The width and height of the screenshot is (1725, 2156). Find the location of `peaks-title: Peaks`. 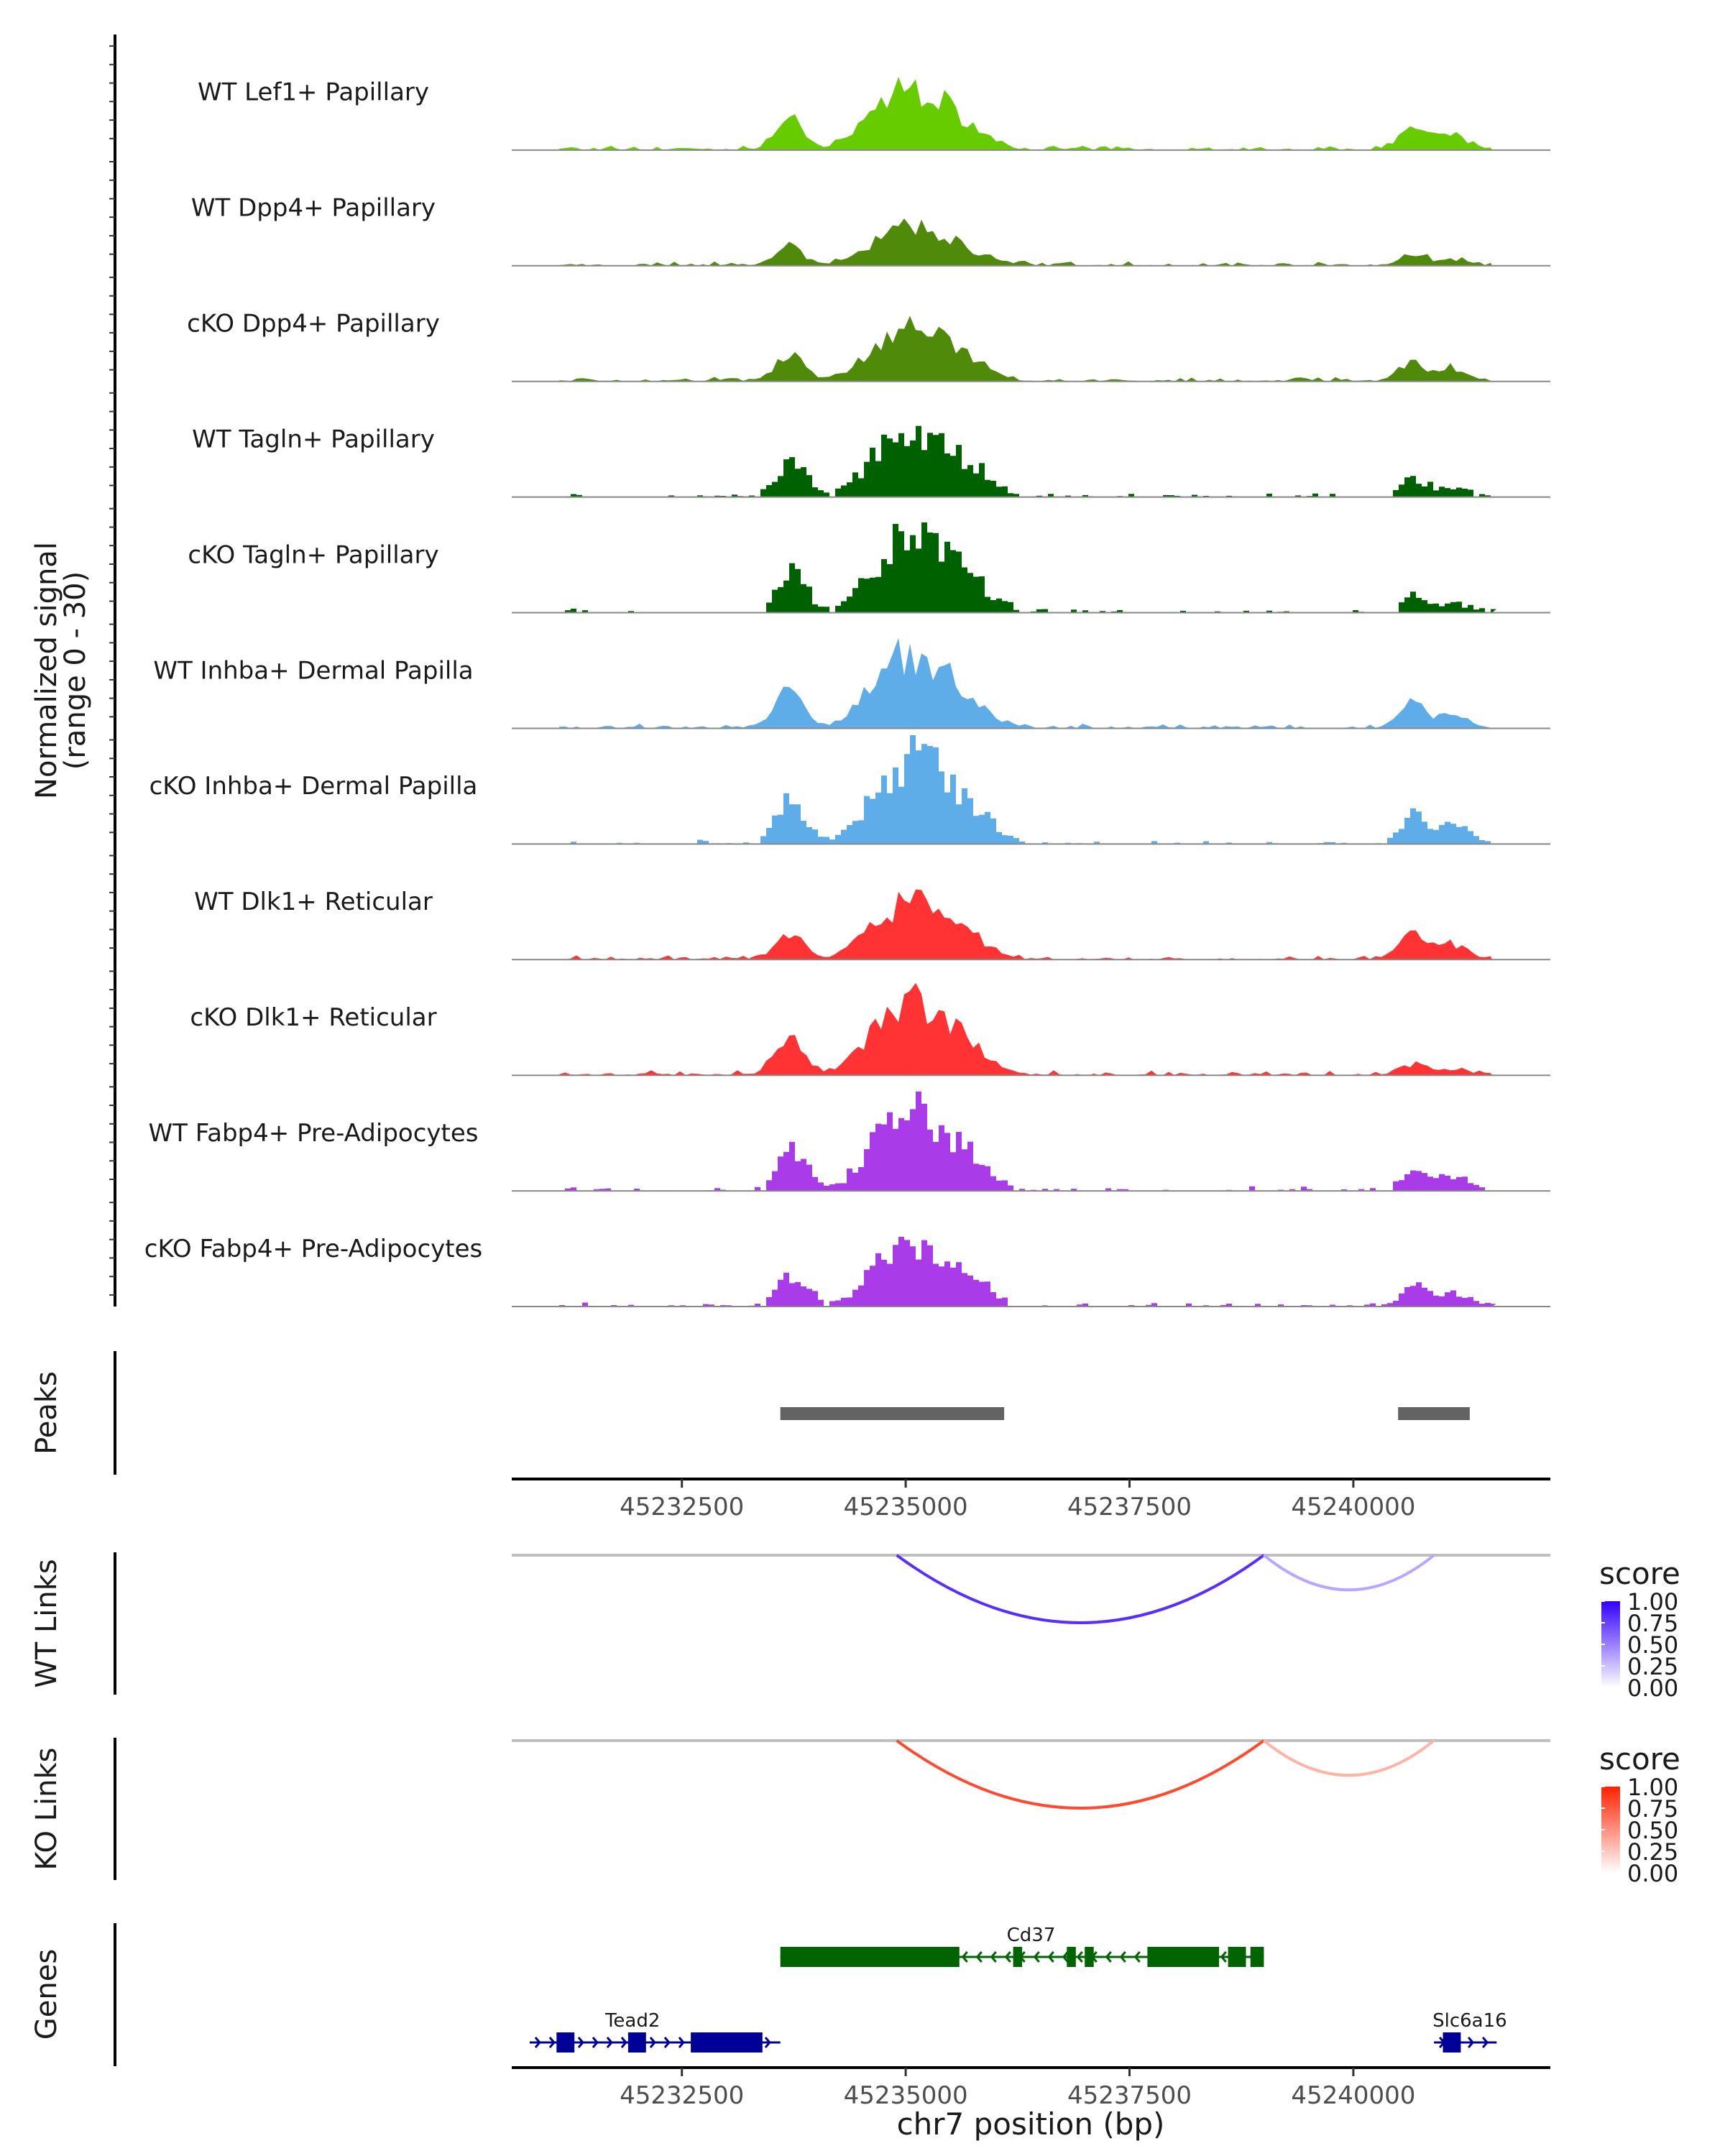

peaks-title: Peaks is located at coordinates (46, 1413).